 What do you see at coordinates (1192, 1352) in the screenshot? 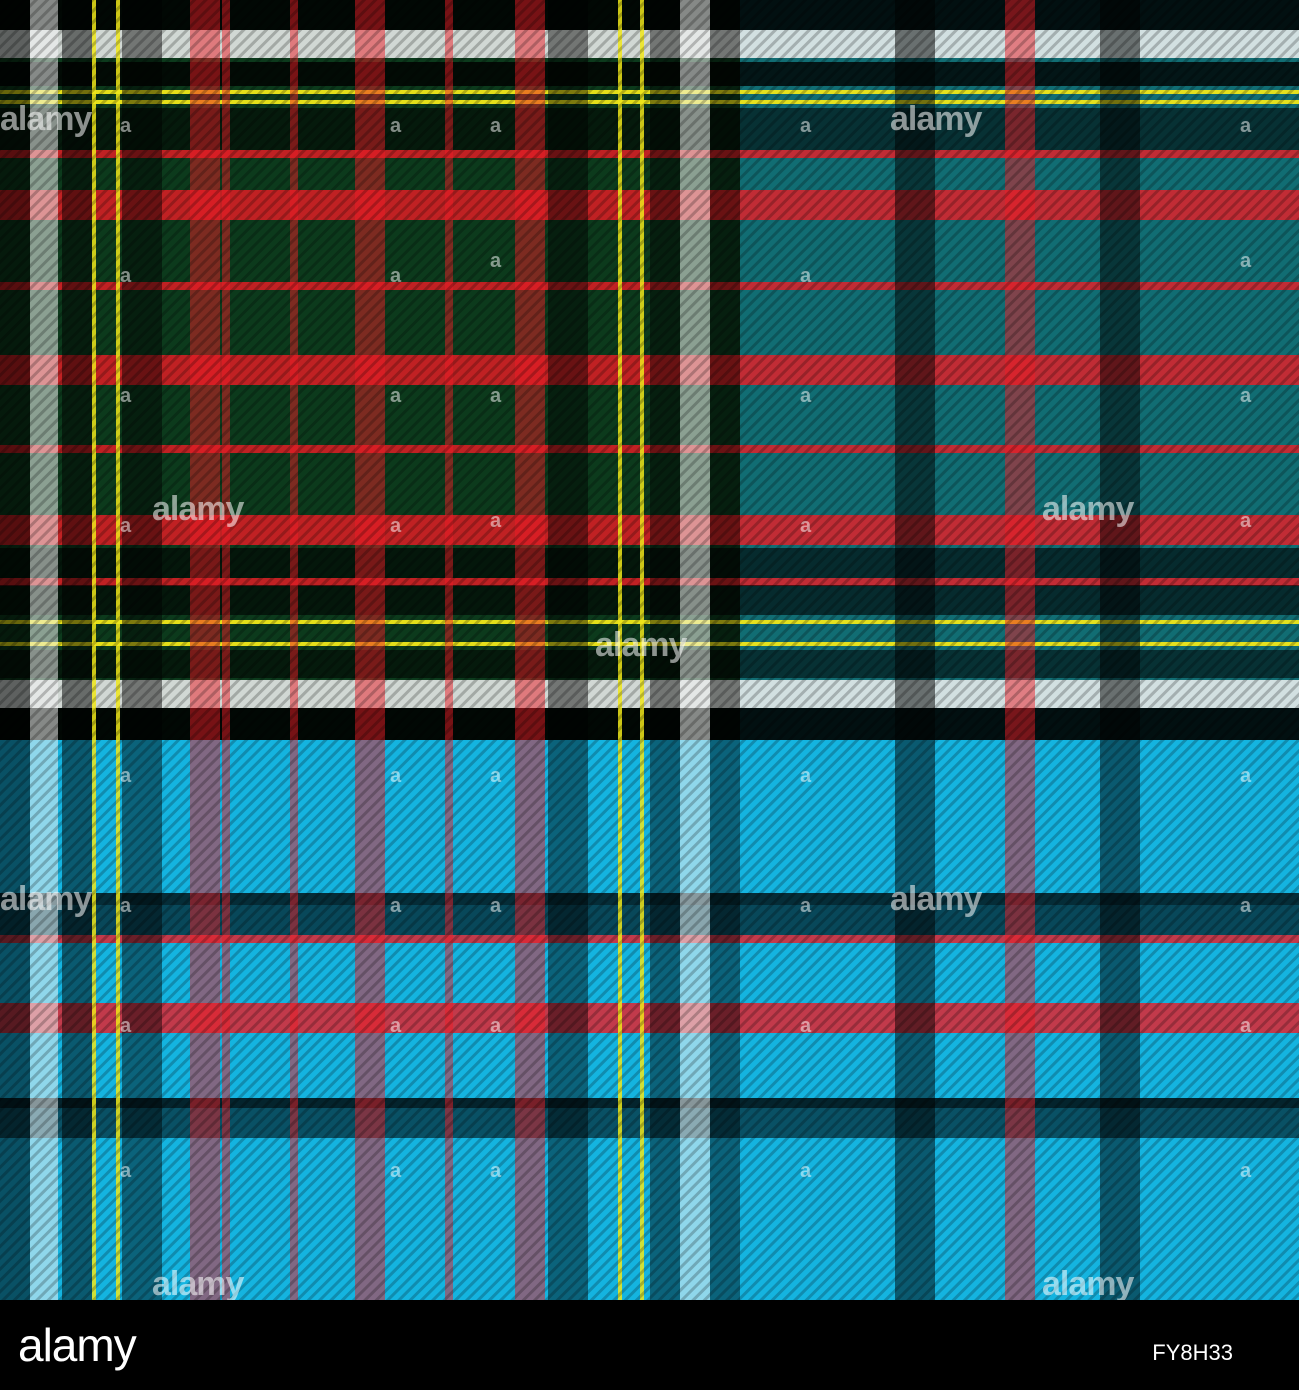
I see `image-id: FY8H33` at bounding box center [1192, 1352].